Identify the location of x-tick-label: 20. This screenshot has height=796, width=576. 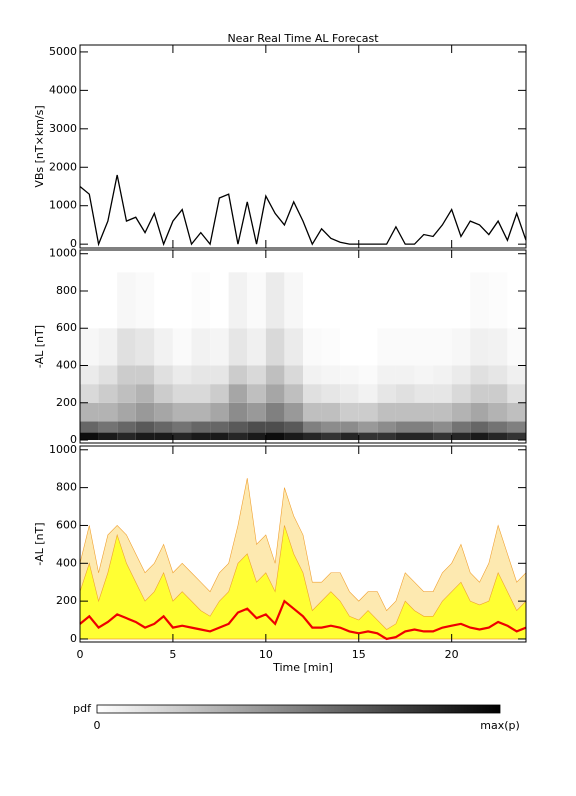
(452, 654).